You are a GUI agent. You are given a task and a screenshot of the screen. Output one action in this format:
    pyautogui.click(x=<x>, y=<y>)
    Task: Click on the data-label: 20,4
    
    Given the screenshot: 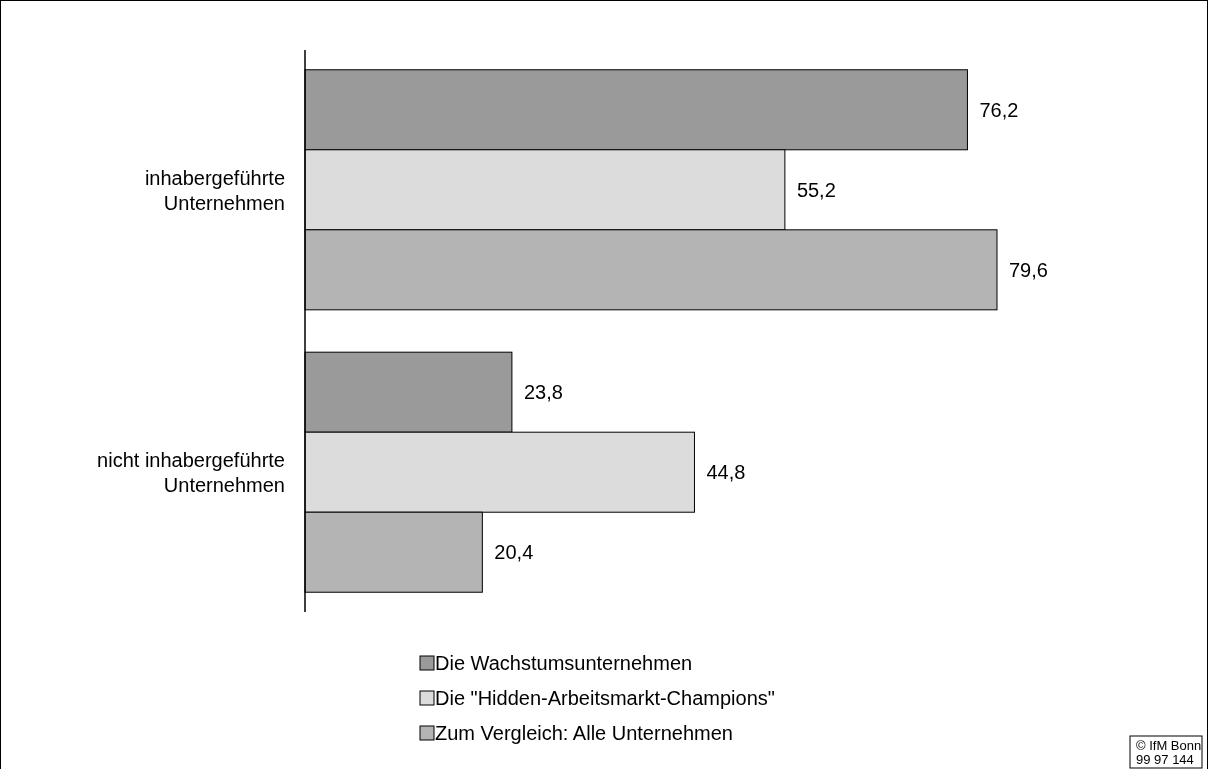 What is the action you would take?
    pyautogui.click(x=514, y=552)
    